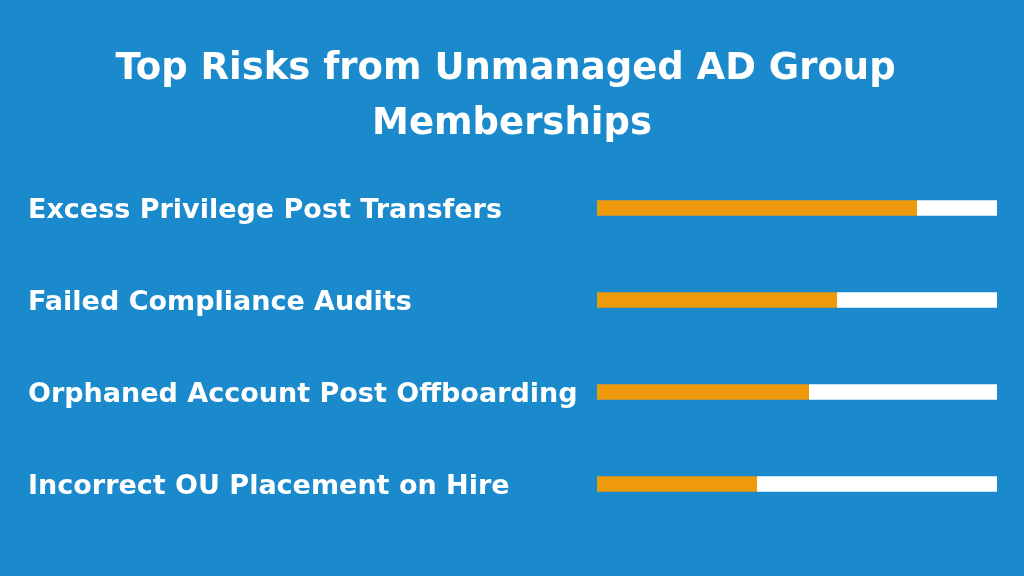 This screenshot has width=1024, height=576. What do you see at coordinates (265, 208) in the screenshot?
I see `y-tick-label: Excess Privilege Post Transfers` at bounding box center [265, 208].